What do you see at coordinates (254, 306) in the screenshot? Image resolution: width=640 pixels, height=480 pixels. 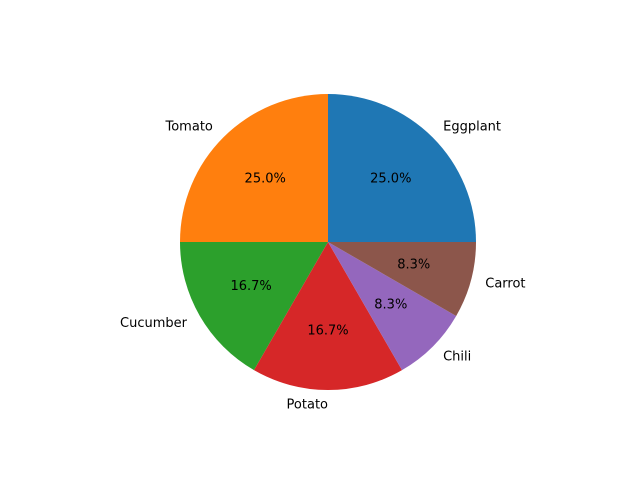 I see `pie-slice-cucumber` at bounding box center [254, 306].